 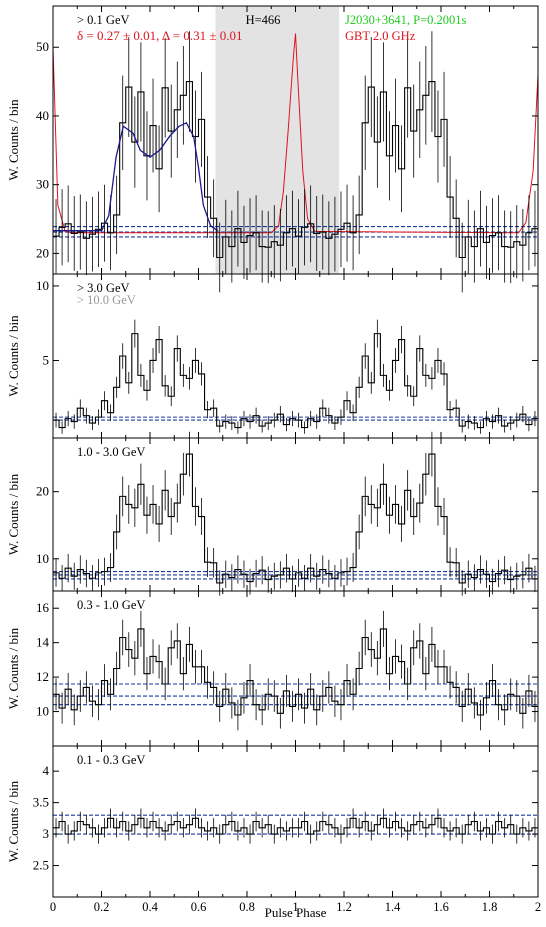 I want to click on x-tick-label: 0, so click(x=53, y=907).